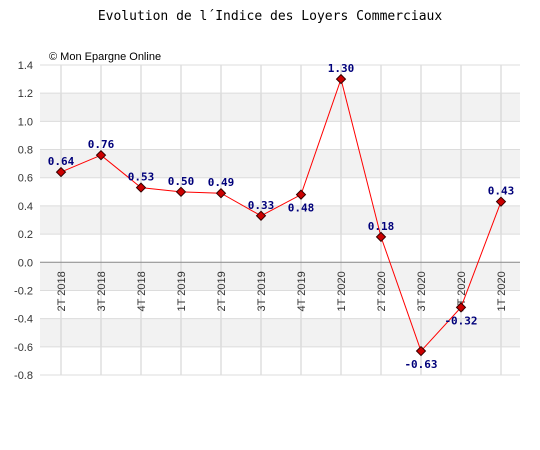  Describe the element at coordinates (422, 291) in the screenshot. I see `x-tick-label: 3T 2020` at that location.